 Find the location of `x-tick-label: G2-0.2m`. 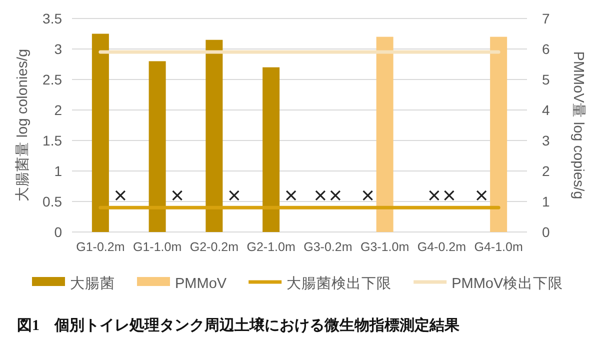

x-tick-label: G2-0.2m is located at coordinates (214, 247).